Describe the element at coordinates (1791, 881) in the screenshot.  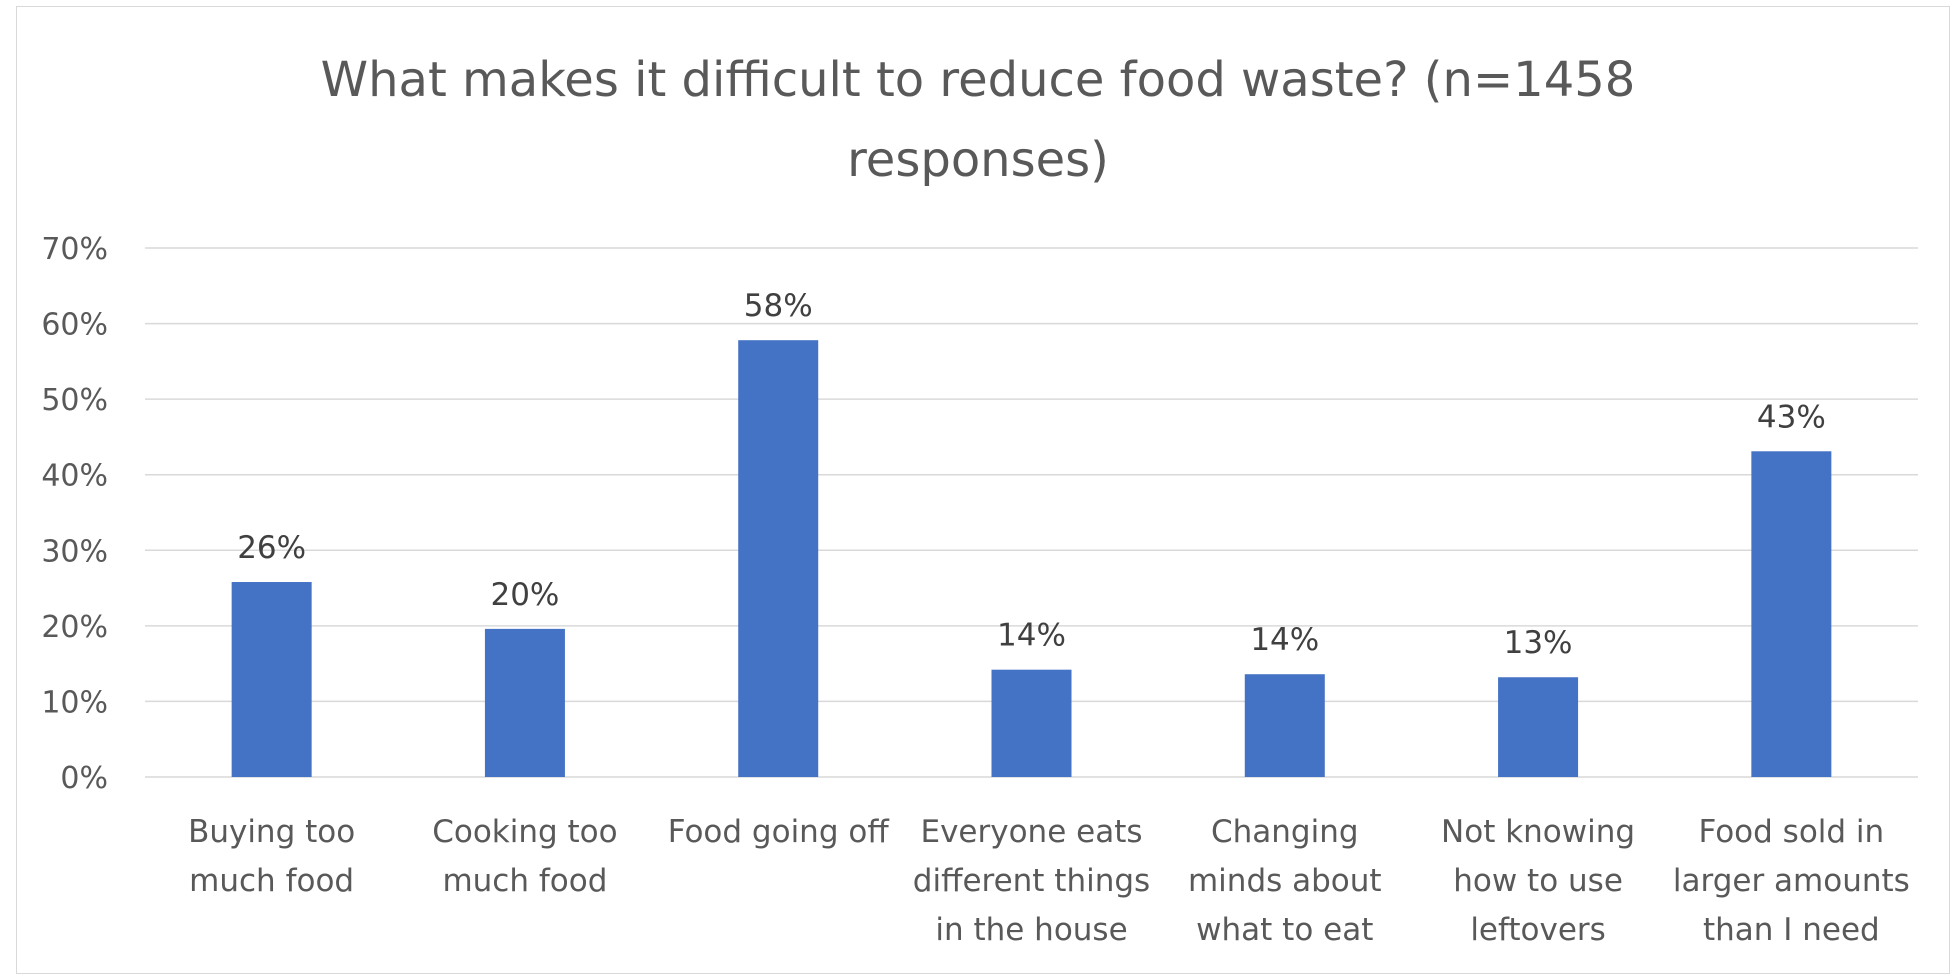
I see `x-category-label: larger amounts` at that location.